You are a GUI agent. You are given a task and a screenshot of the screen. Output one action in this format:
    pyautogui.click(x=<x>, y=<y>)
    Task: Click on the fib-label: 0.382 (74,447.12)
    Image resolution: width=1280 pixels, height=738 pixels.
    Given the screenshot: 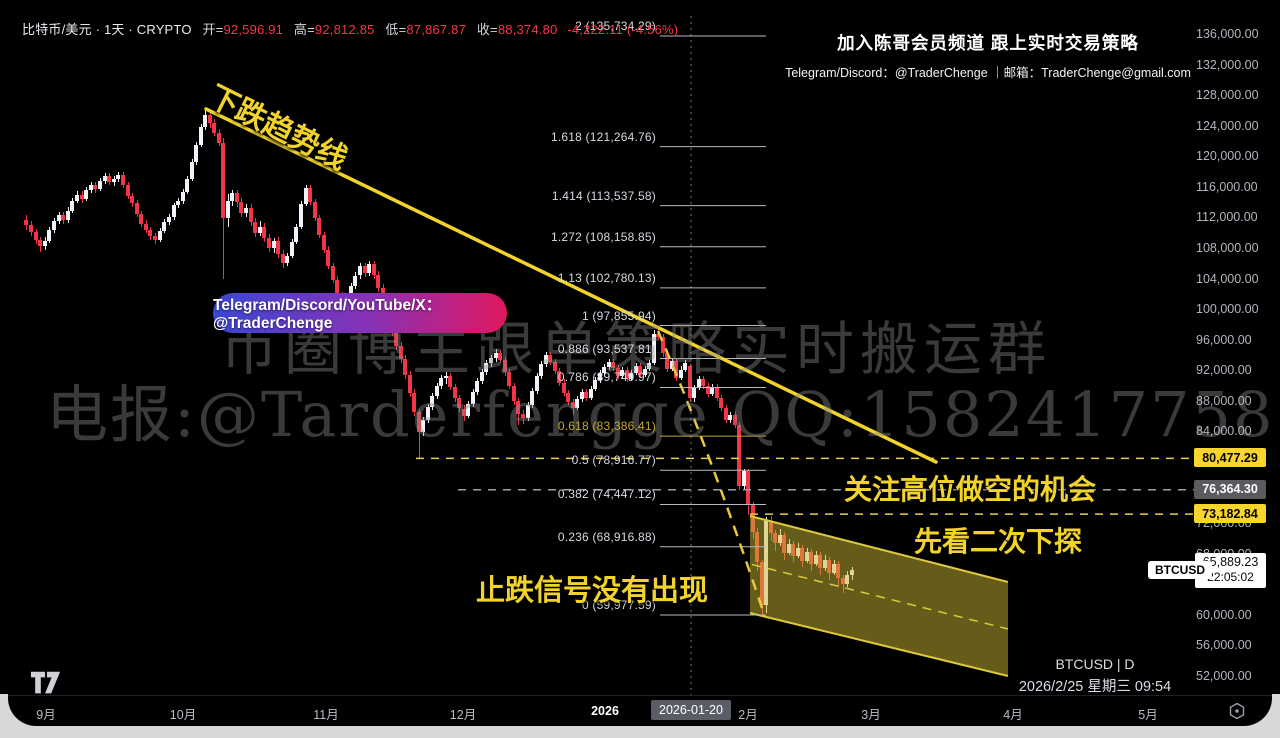 What is the action you would take?
    pyautogui.click(x=606, y=494)
    